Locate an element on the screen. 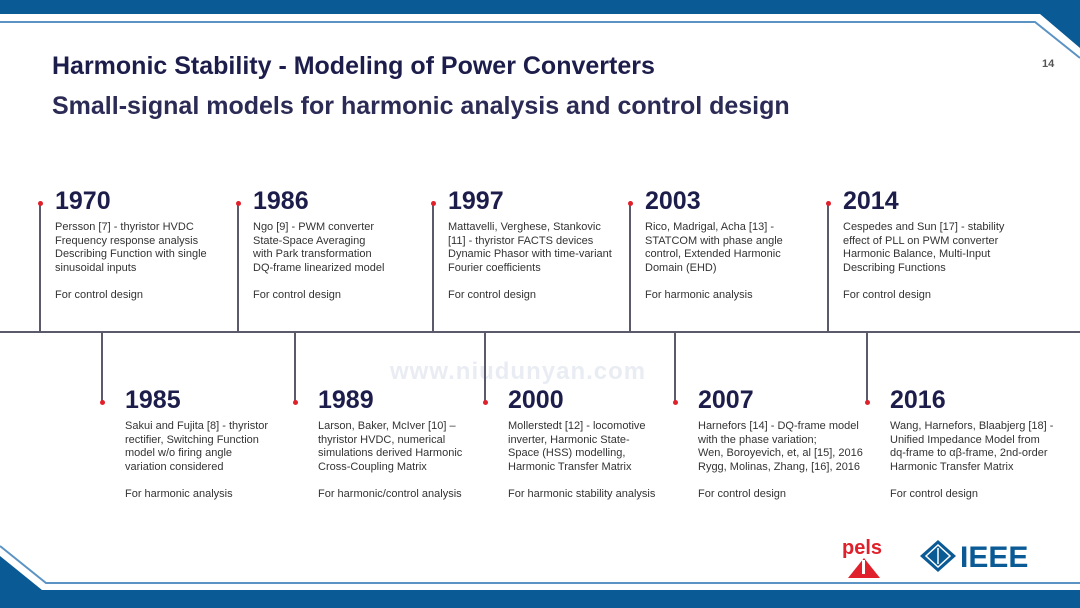 This screenshot has width=1080, height=608. description-line: with the phase variation; is located at coordinates (757, 439).